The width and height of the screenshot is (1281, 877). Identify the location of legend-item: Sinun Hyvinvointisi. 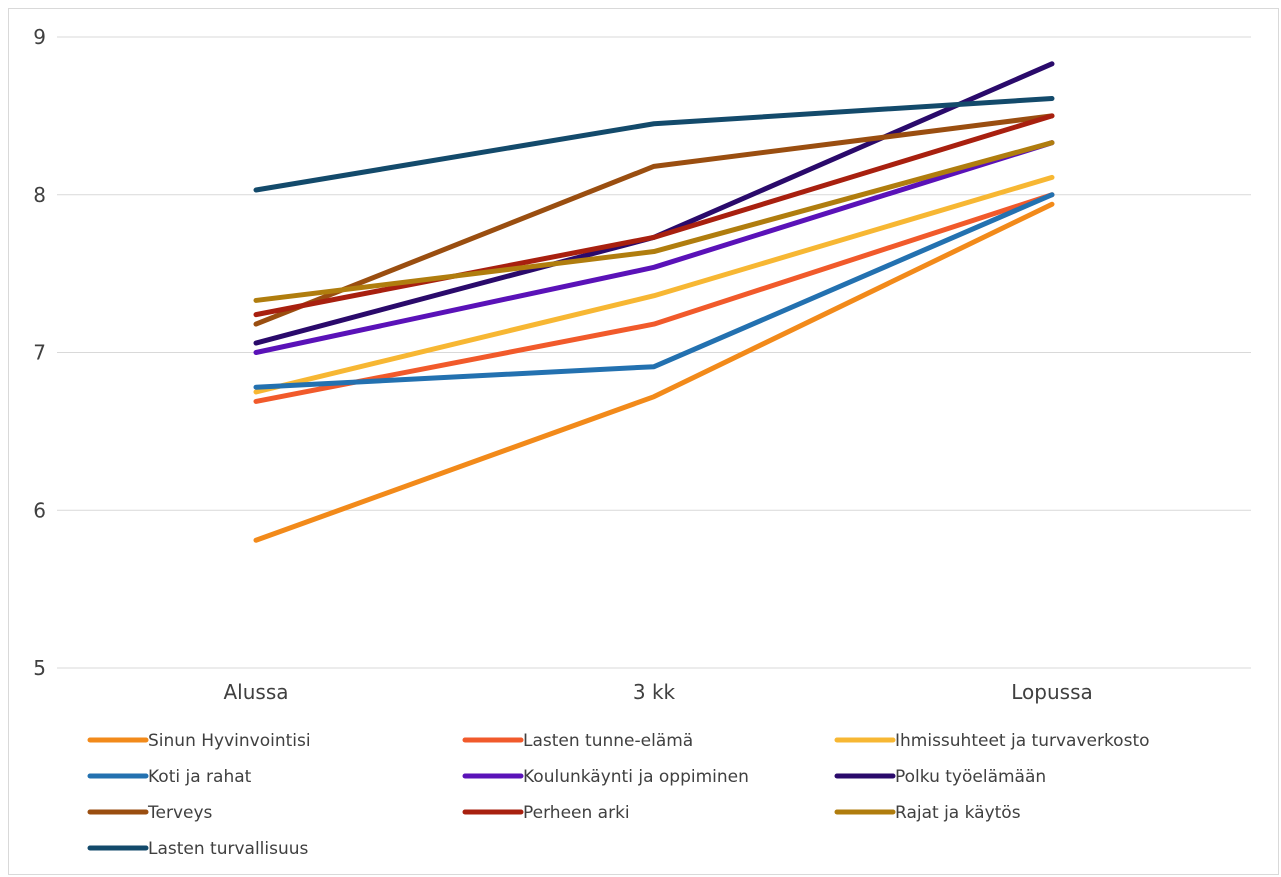
(199, 741).